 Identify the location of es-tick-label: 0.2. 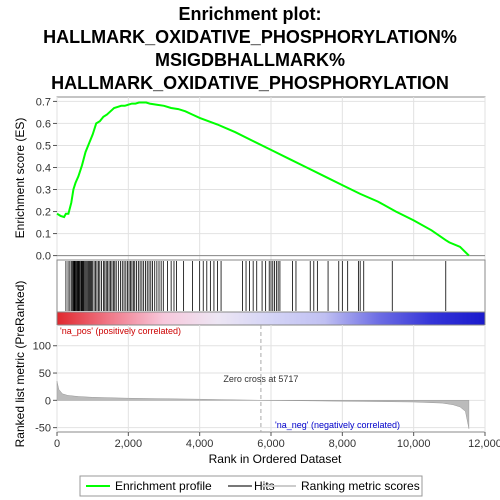
(43, 213).